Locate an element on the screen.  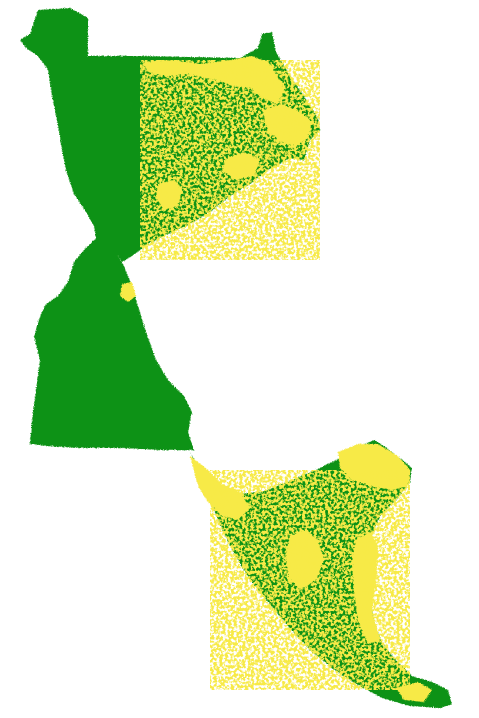
yellow-patch-neck is located at coordinates (128, 292).